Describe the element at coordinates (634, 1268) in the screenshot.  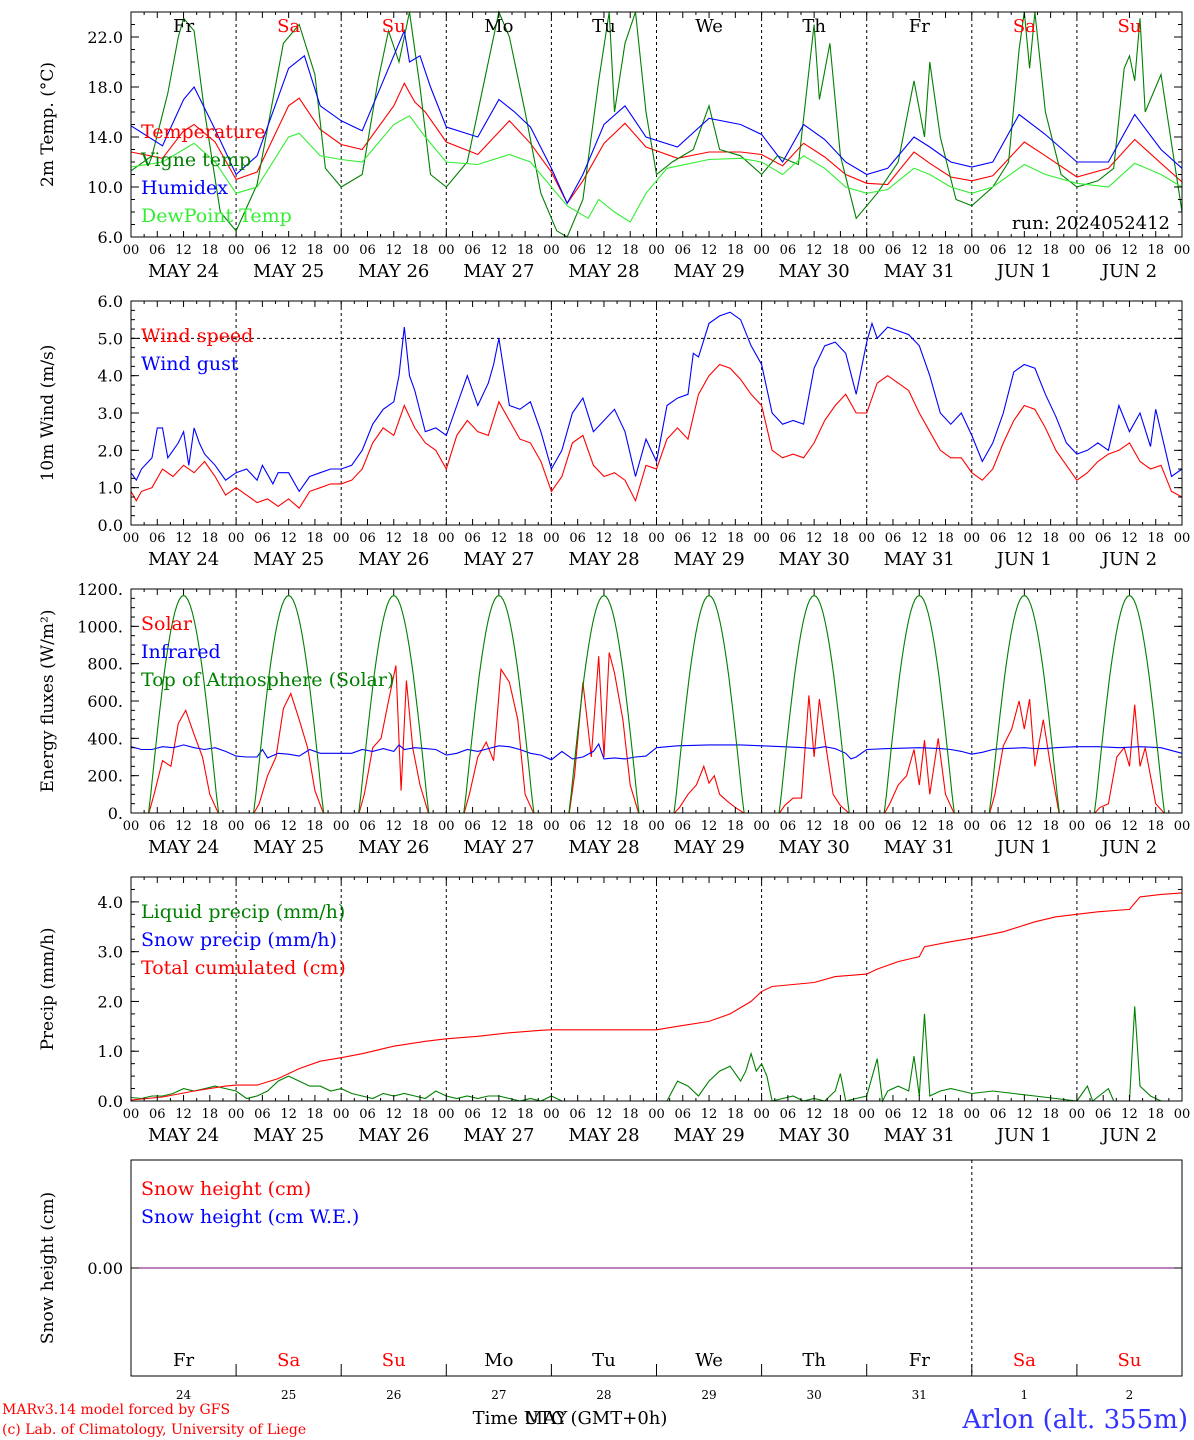
I see `y-ticks: 0.00` at that location.